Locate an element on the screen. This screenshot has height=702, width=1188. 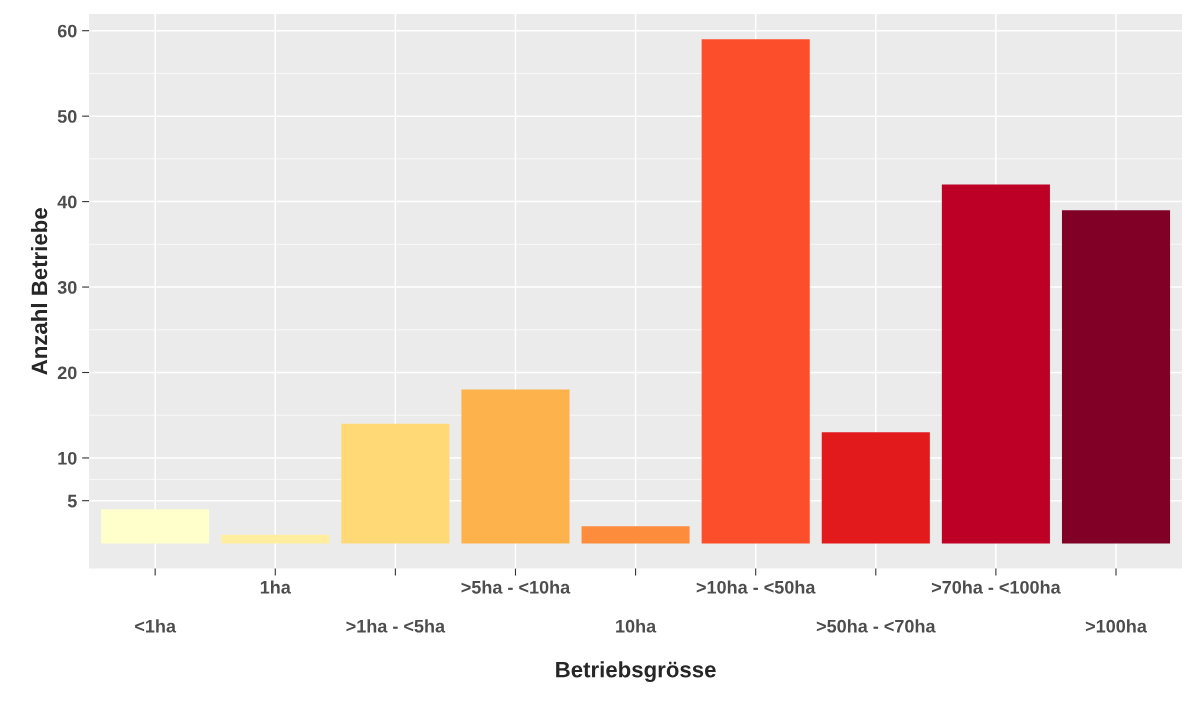
x-tick-label: >100ha is located at coordinates (1116, 626).